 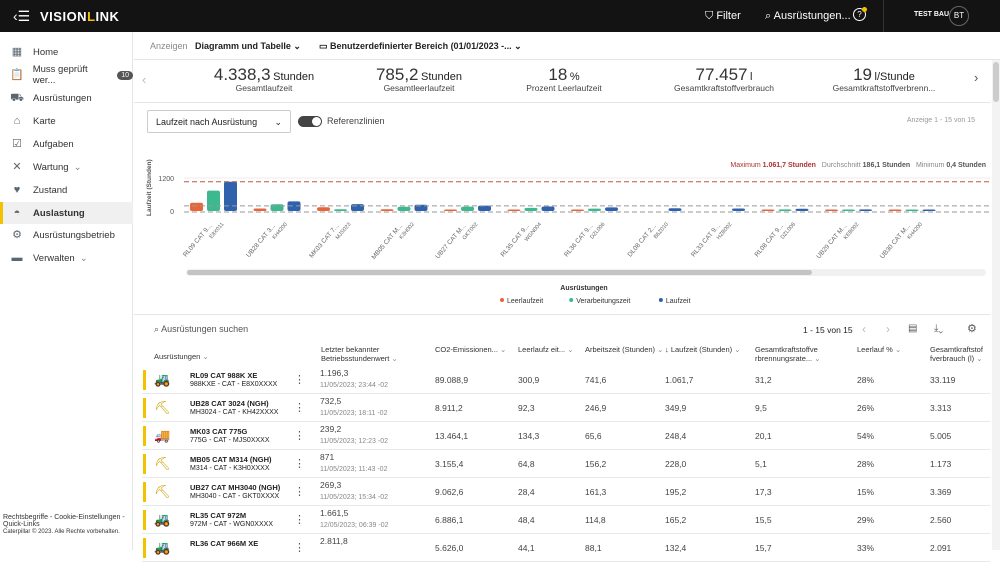 What do you see at coordinates (66, 98) in the screenshot?
I see `sidebar-item-ausrüstungen: ⛟ Ausrüstungen` at bounding box center [66, 98].